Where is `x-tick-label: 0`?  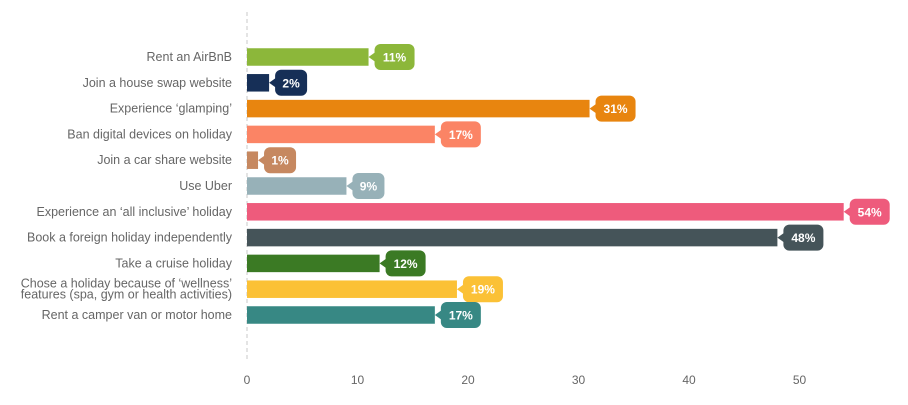 x-tick-label: 0 is located at coordinates (247, 380).